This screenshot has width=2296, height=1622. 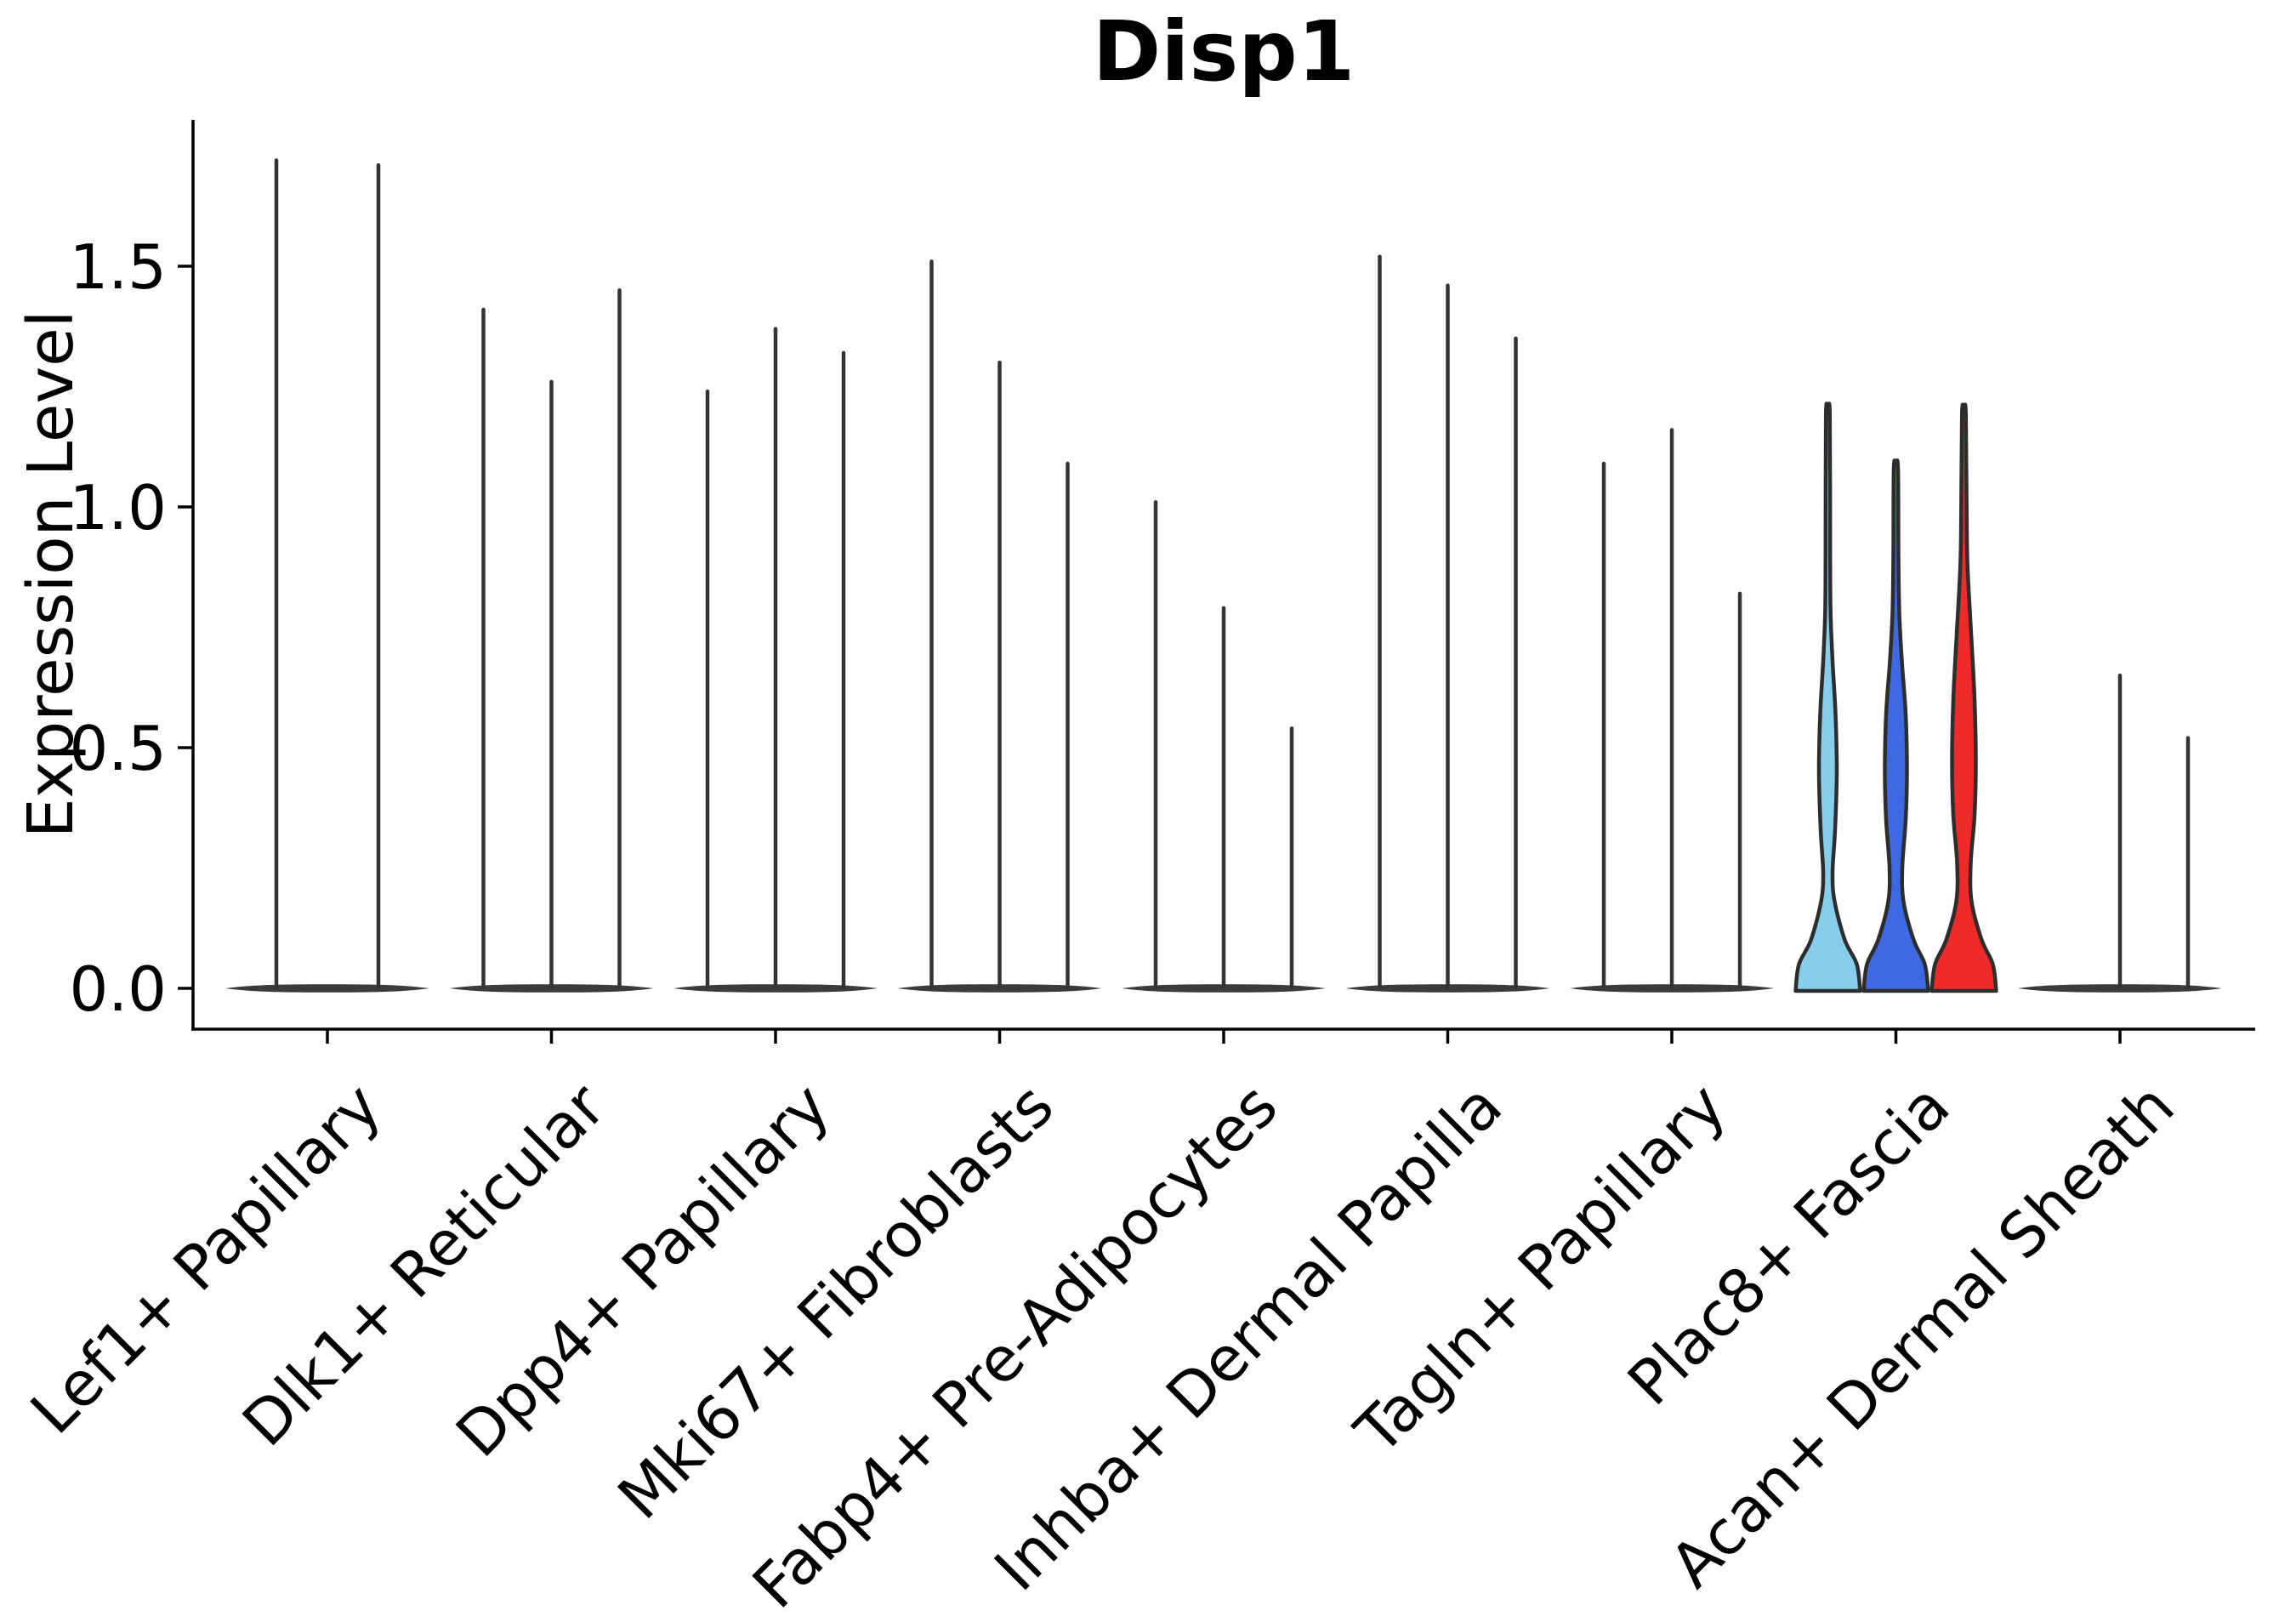 I want to click on y-tick-label: 1.5, so click(x=118, y=267).